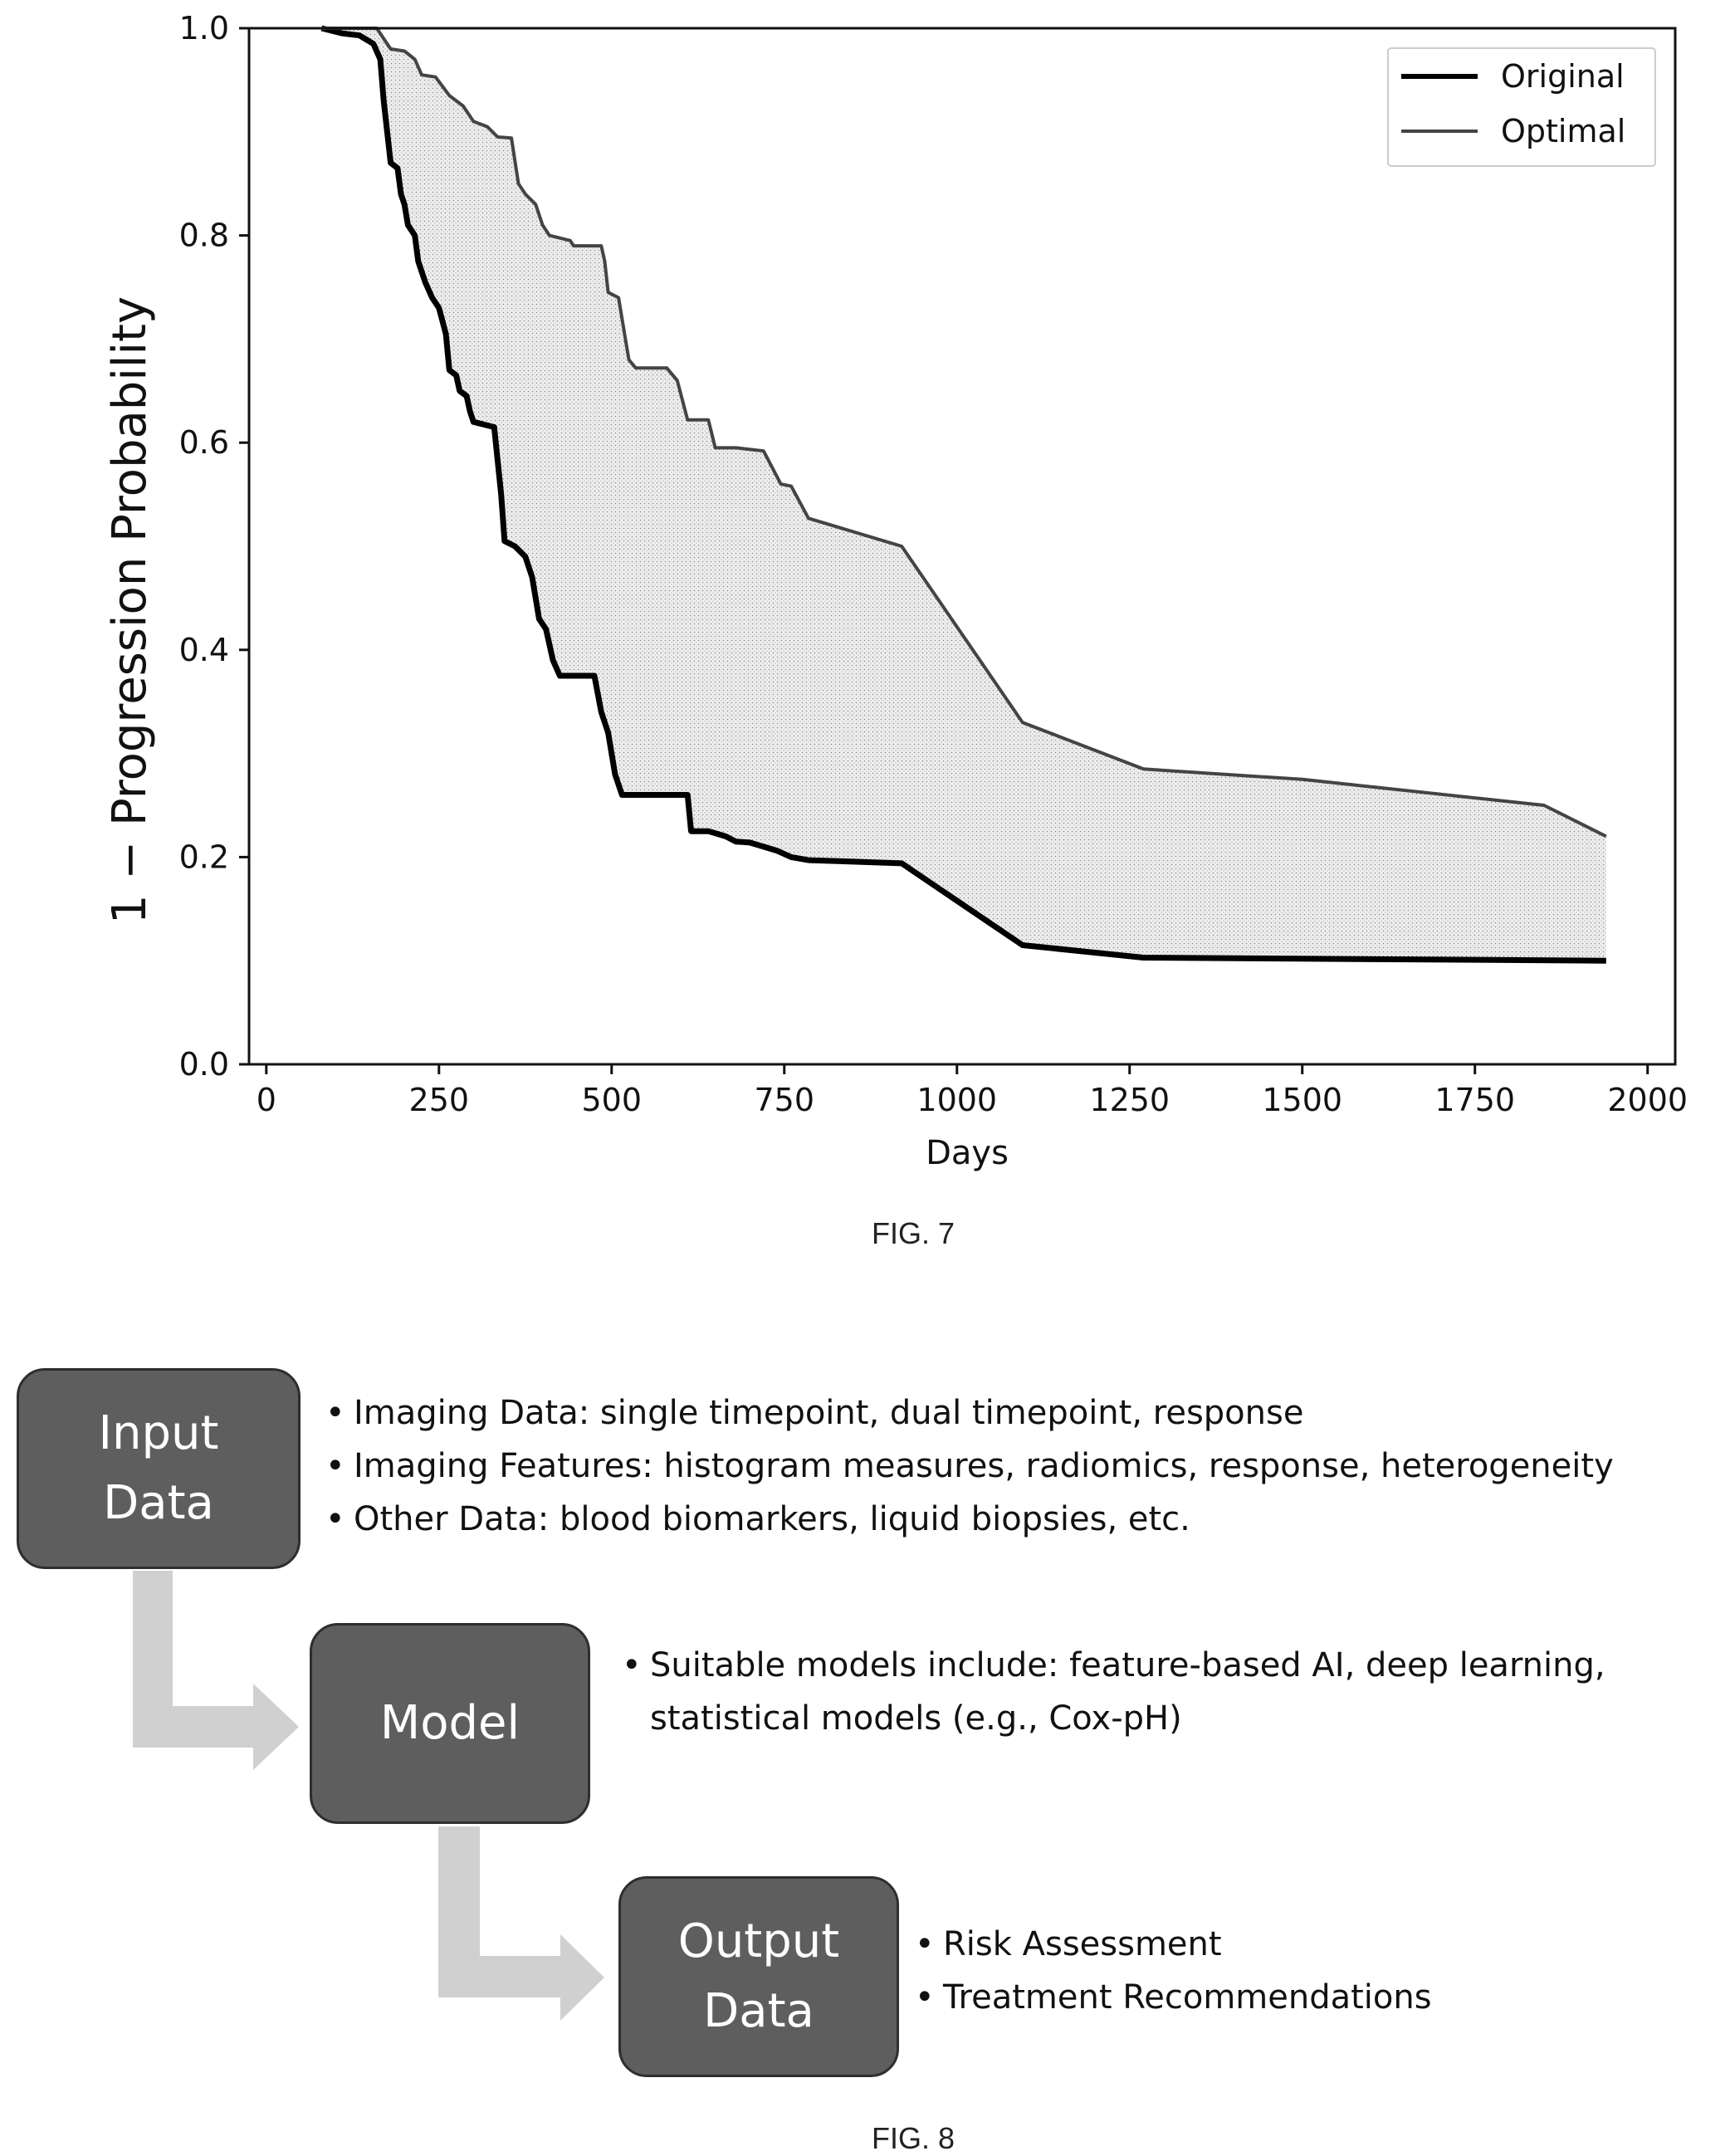  I want to click on output-bullet: Risk Assessment, so click(1172, 1945).